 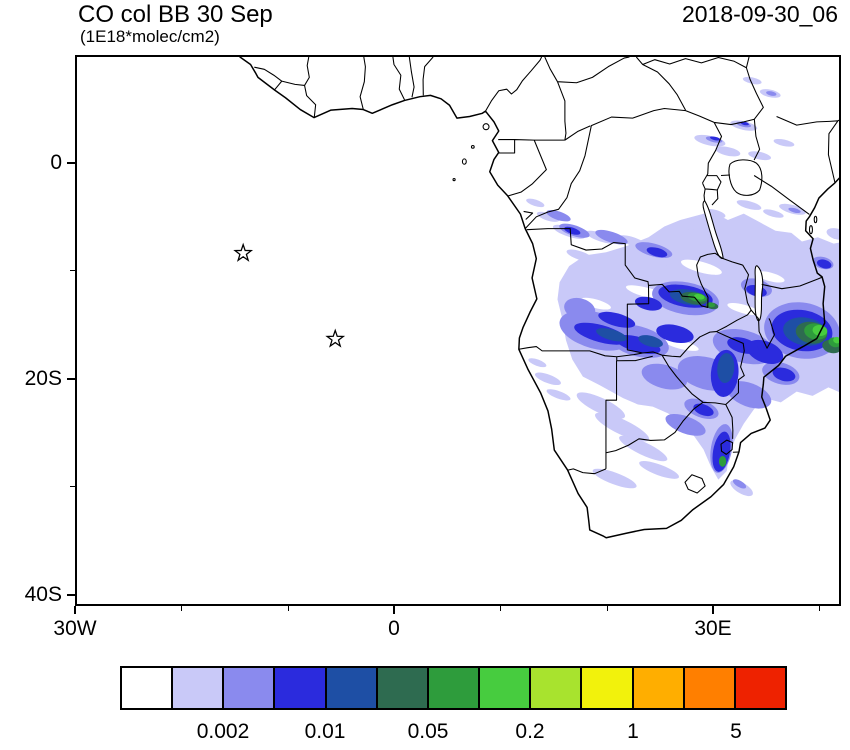 I want to click on plot-title: CO col BB 30 Sep, so click(x=175, y=14).